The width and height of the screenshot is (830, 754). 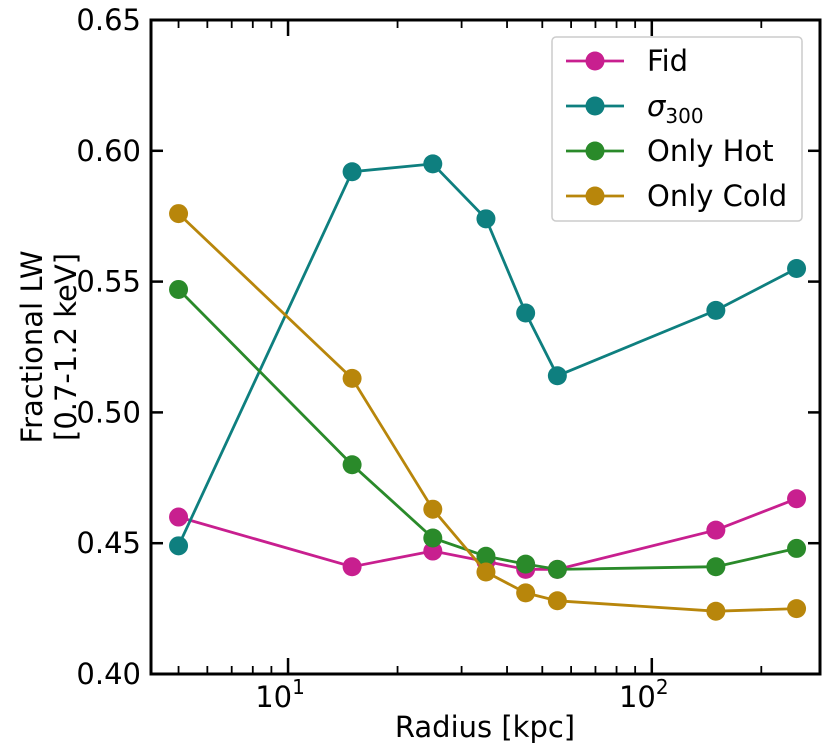 What do you see at coordinates (627, 61) in the screenshot?
I see `legend-item: Fid` at bounding box center [627, 61].